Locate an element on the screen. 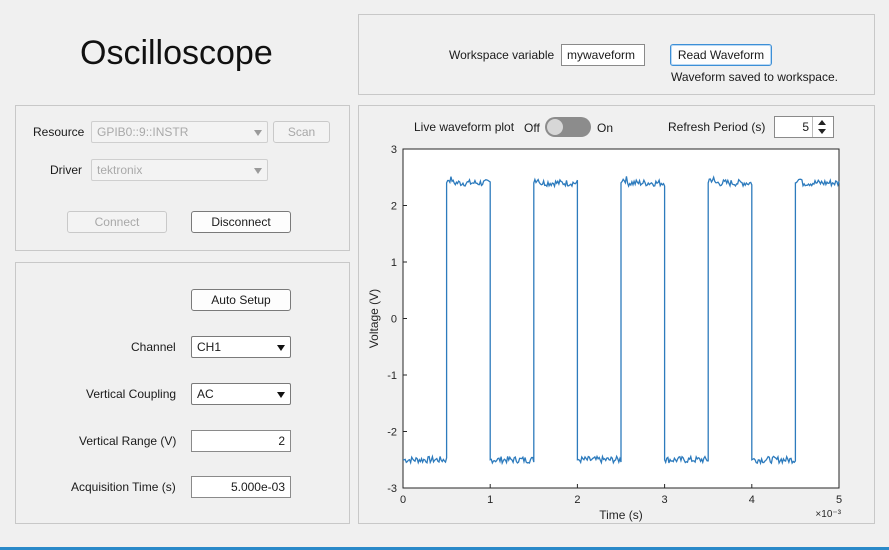 This screenshot has width=889, height=550. y-tick-label: -3 is located at coordinates (392, 489).